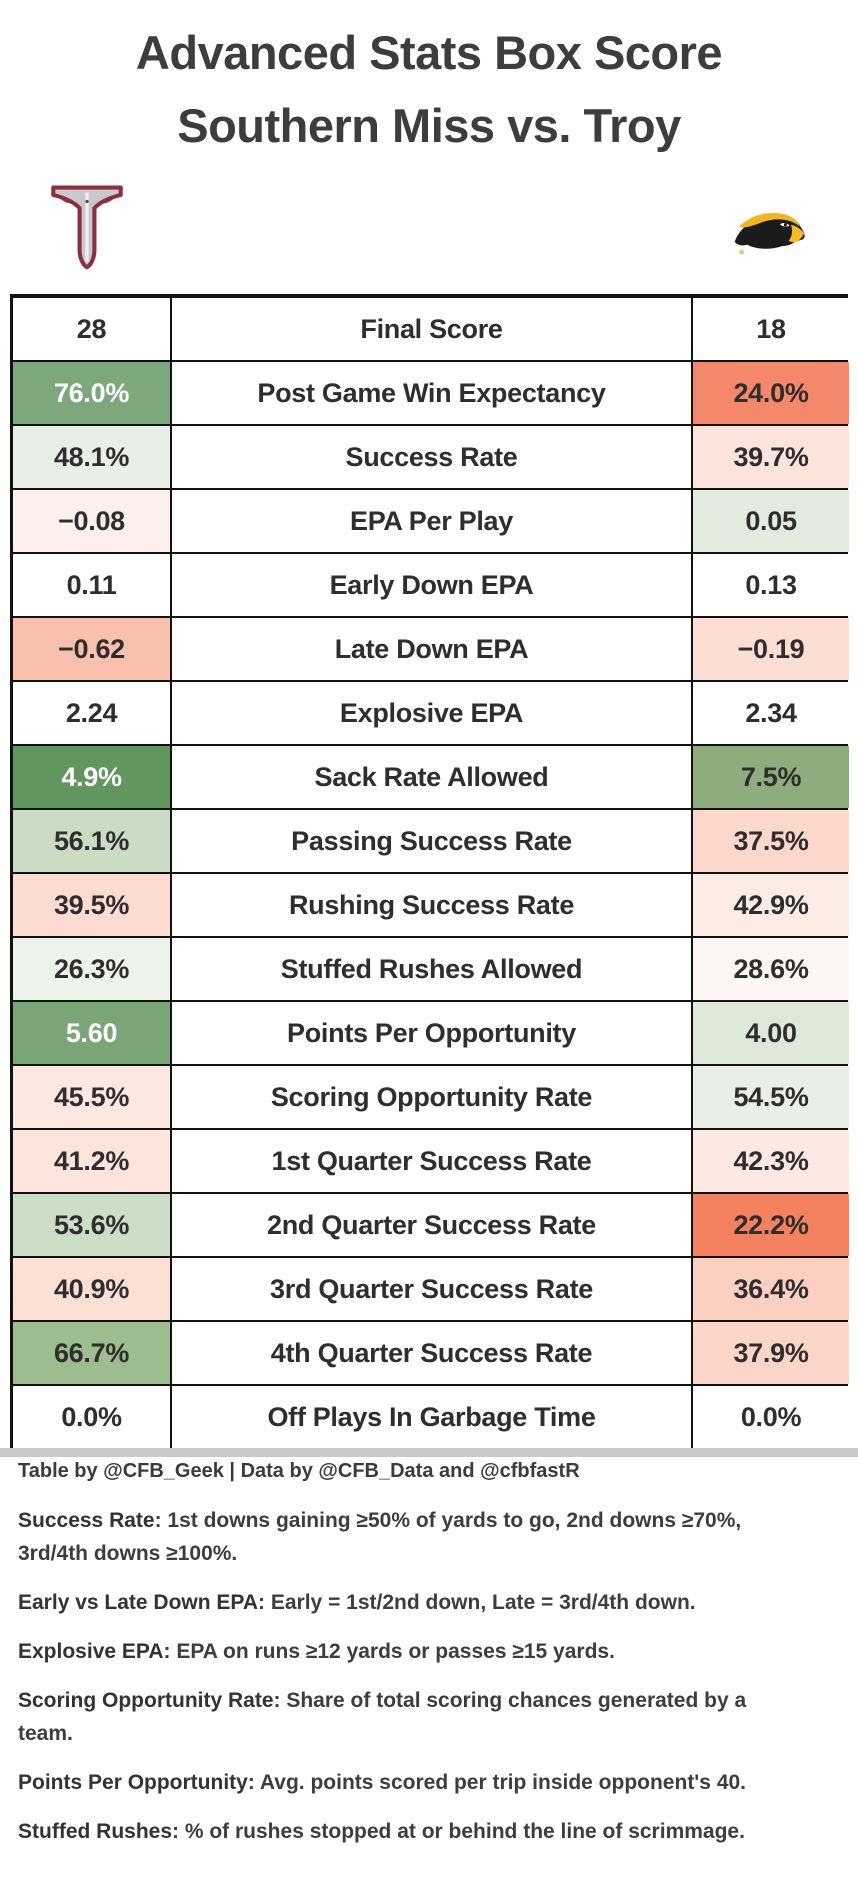  What do you see at coordinates (431, 1033) in the screenshot?
I see `stat-name: Points Per Opportunity` at bounding box center [431, 1033].